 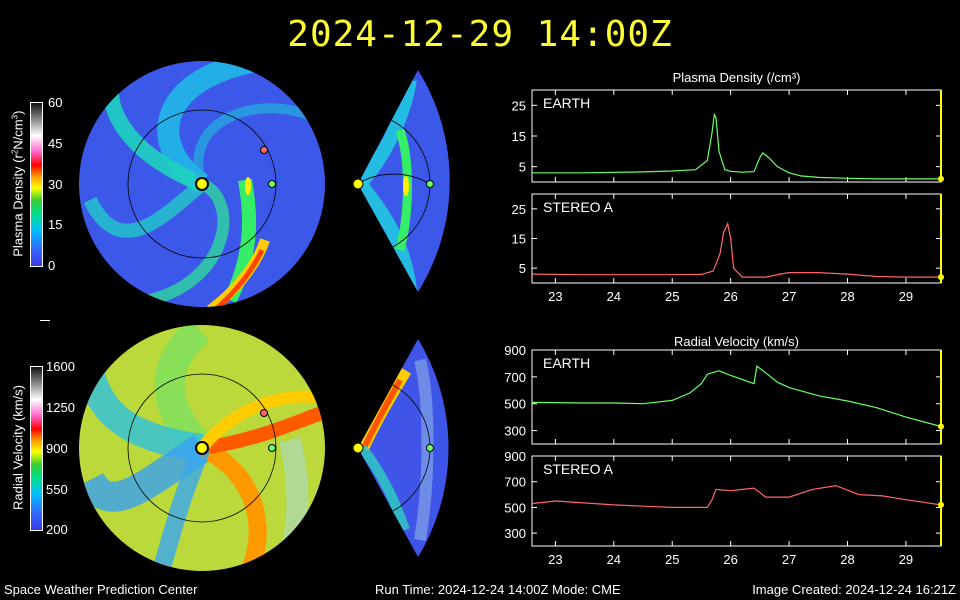 What do you see at coordinates (57, 529) in the screenshot?
I see `colorbar-tick: 200` at bounding box center [57, 529].